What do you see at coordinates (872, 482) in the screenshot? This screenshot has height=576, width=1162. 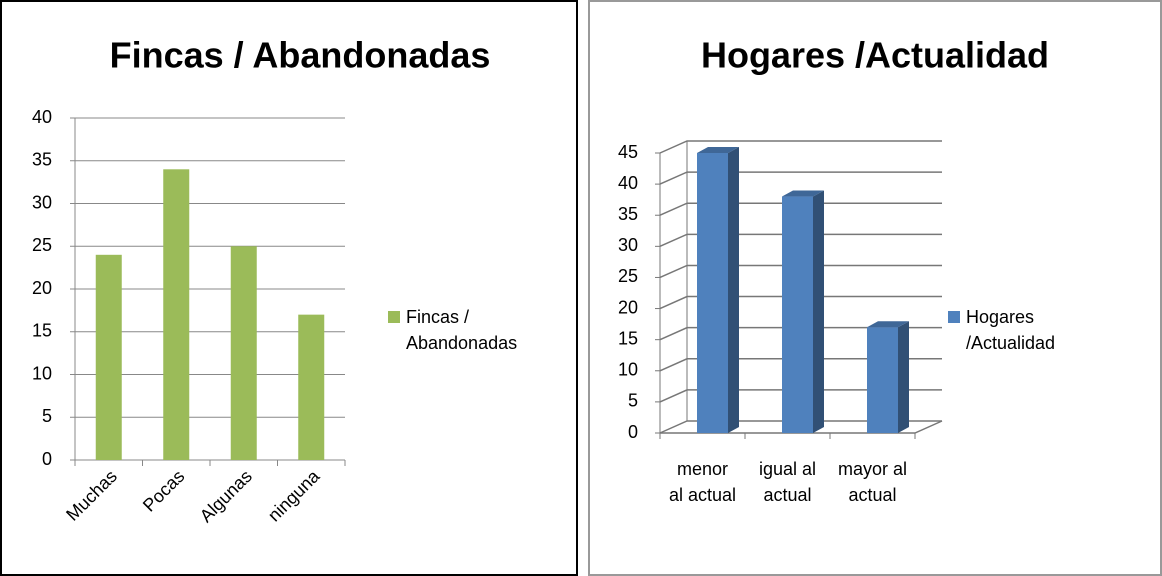 I see `x-tick-label: mayor al actual` at bounding box center [872, 482].